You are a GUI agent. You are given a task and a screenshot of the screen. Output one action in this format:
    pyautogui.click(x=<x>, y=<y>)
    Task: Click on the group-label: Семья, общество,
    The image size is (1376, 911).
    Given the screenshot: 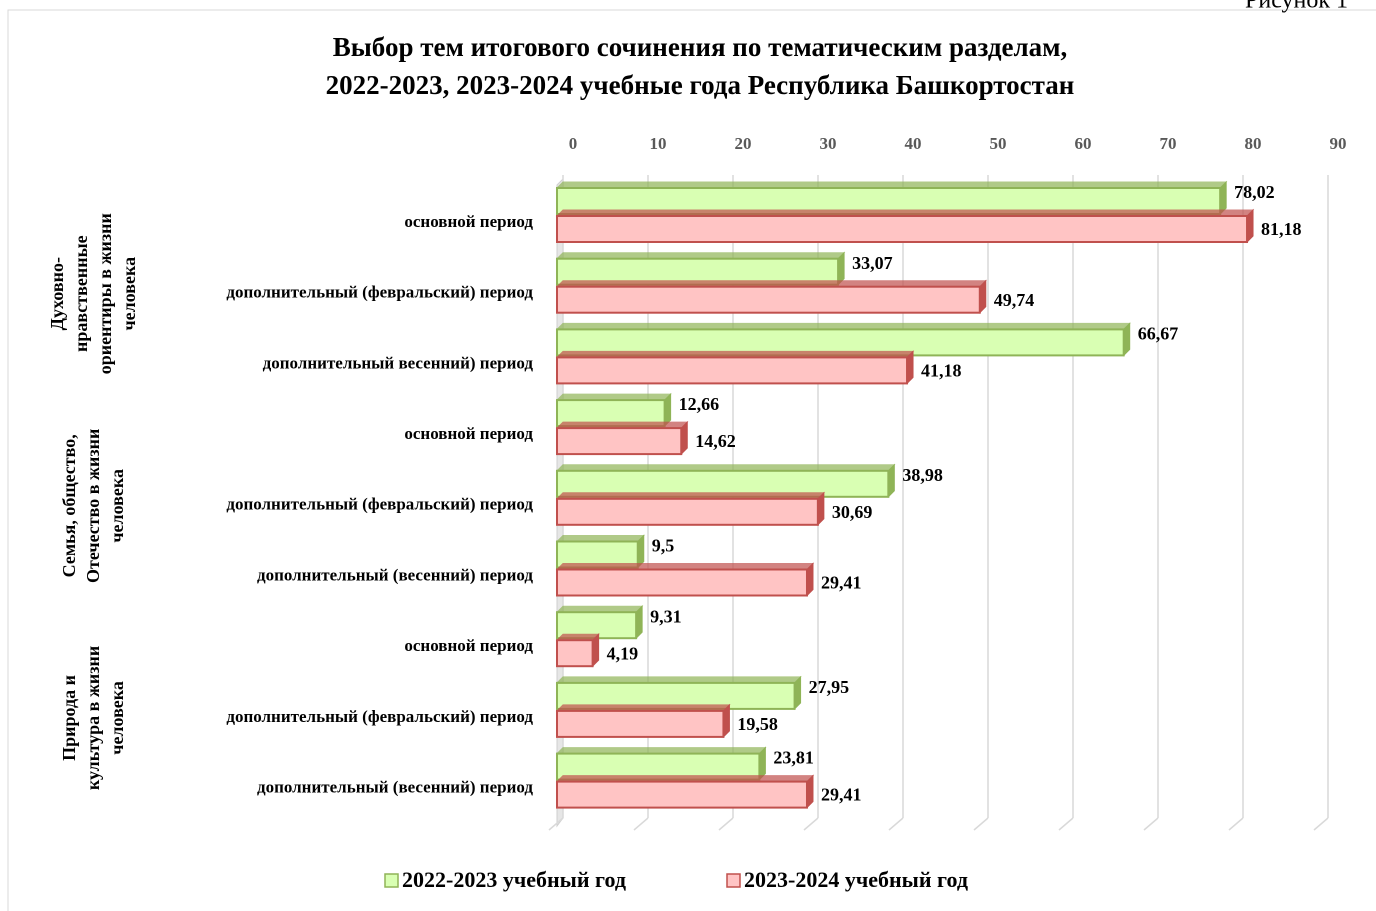 What is the action you would take?
    pyautogui.click(x=69, y=505)
    